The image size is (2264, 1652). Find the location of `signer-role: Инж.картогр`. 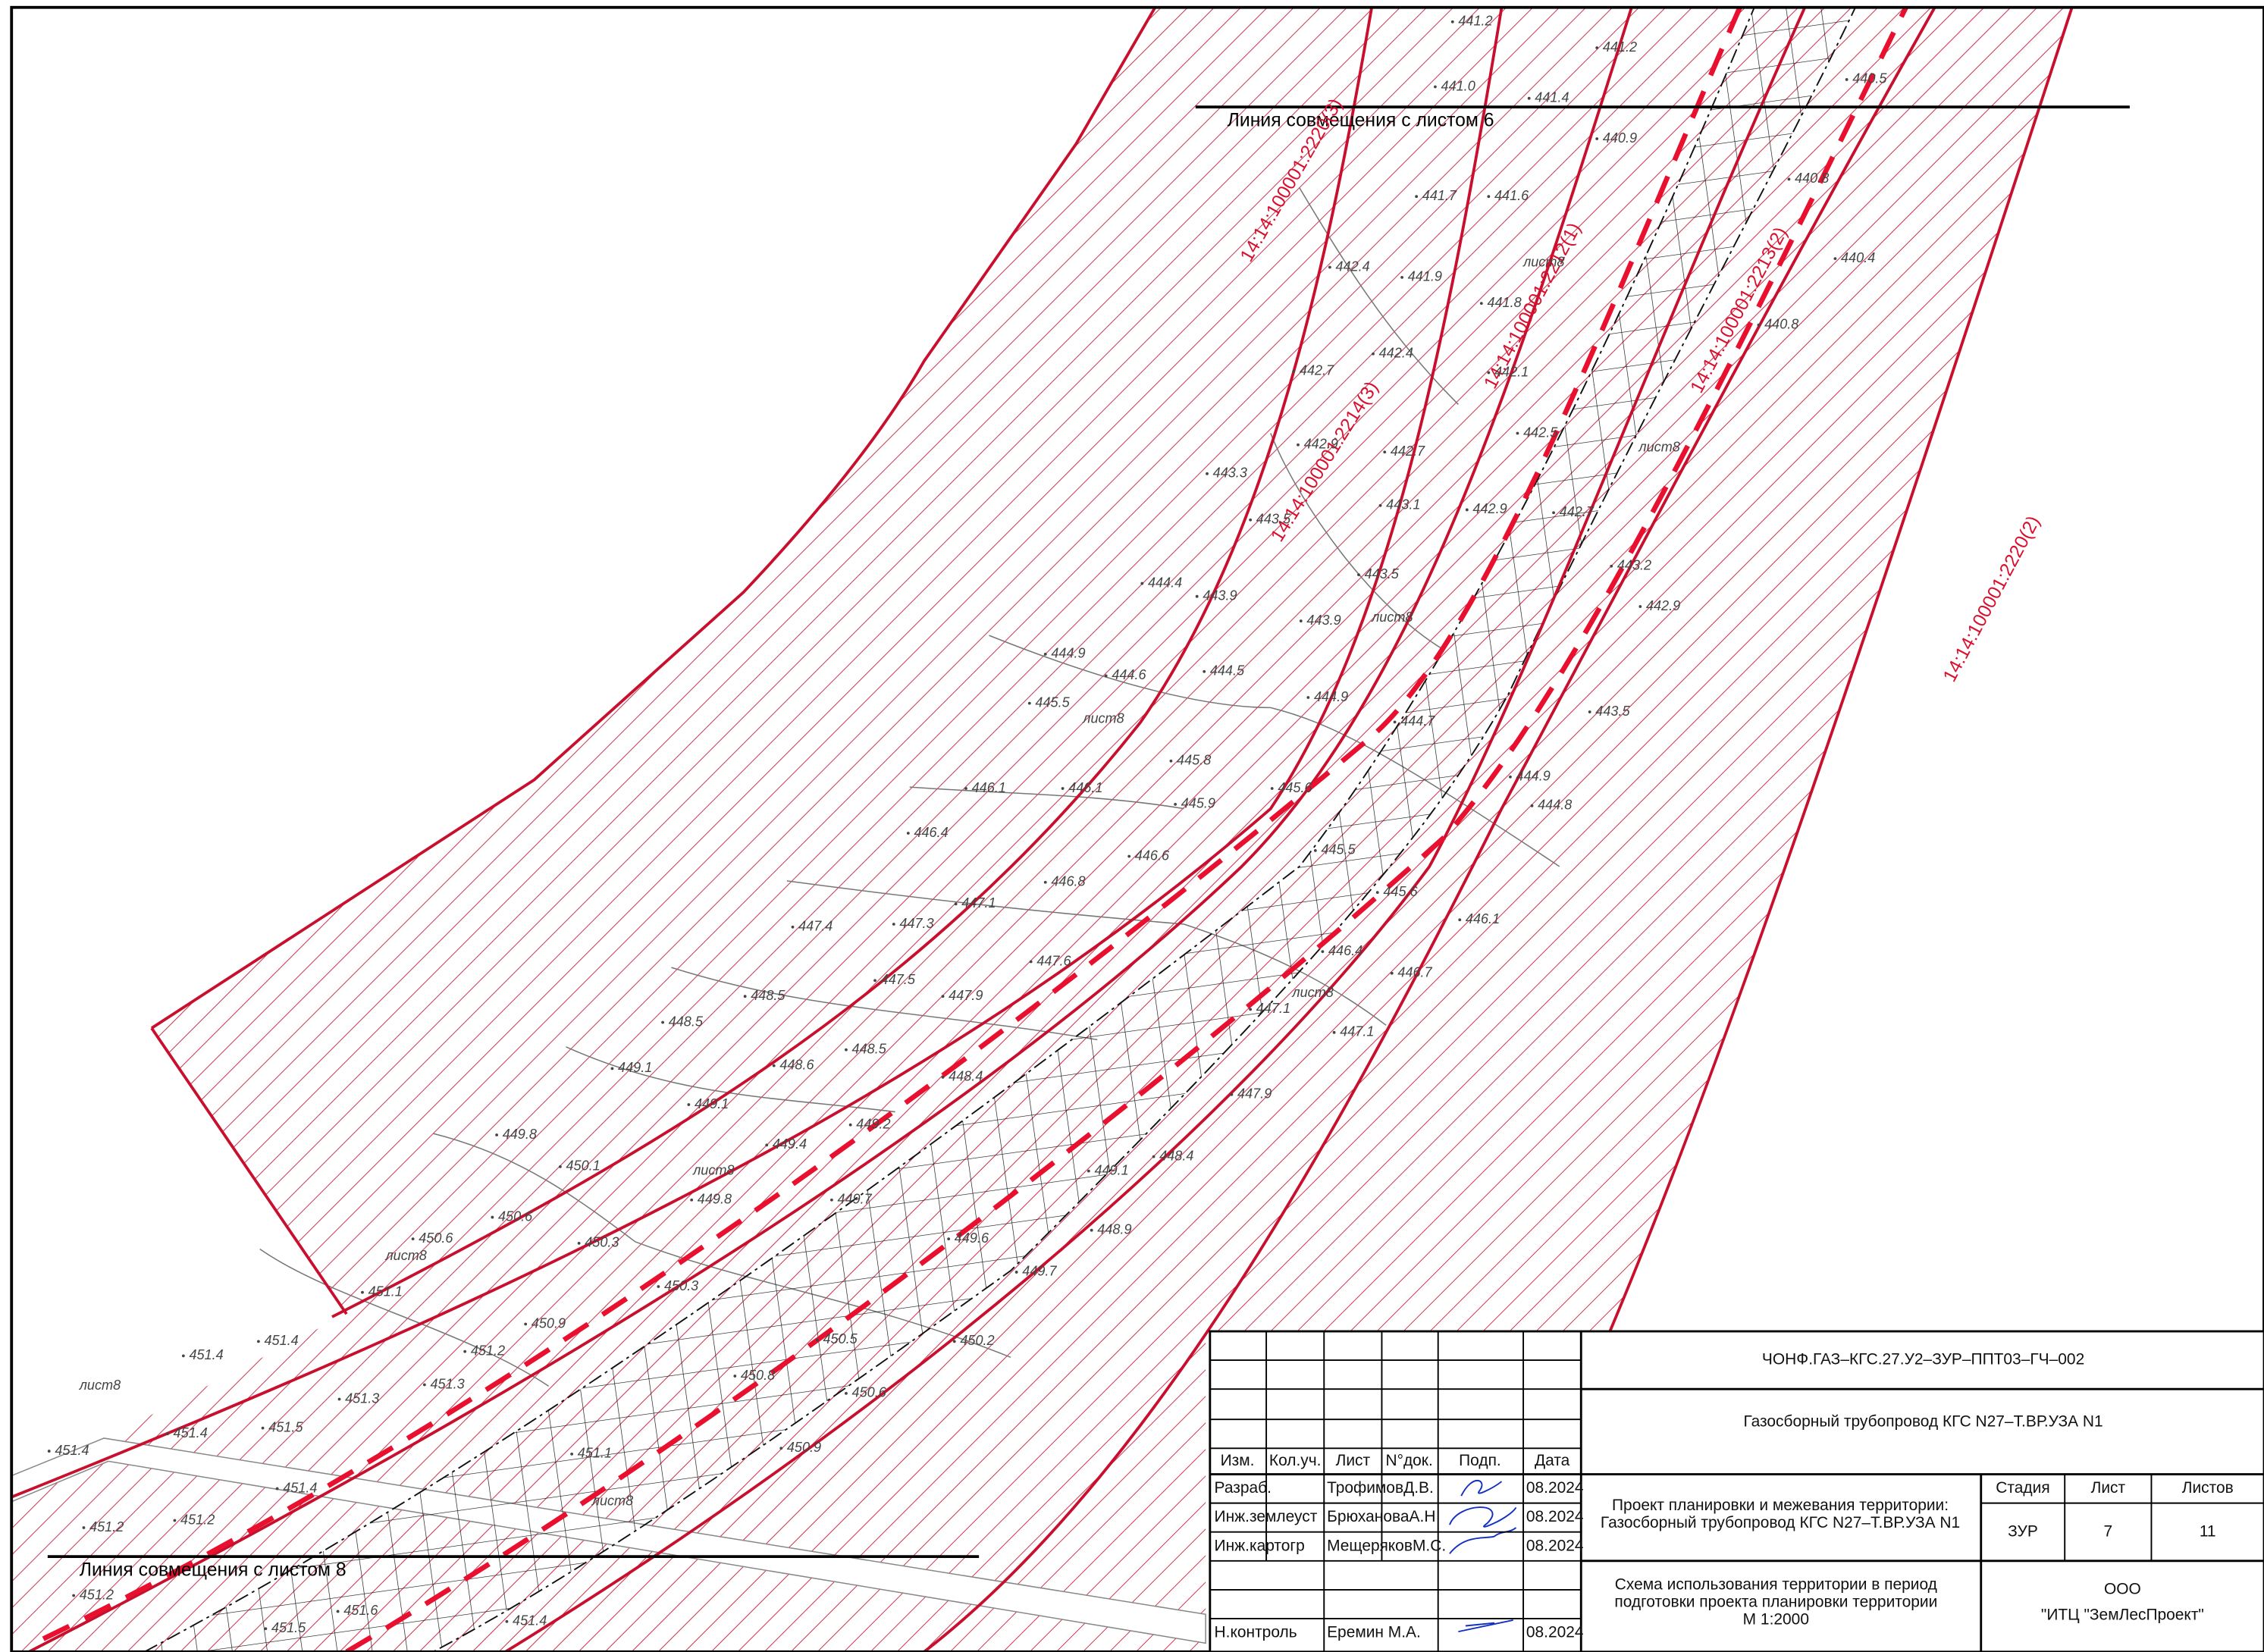

signer-role: Инж.картогр is located at coordinates (1260, 1545).